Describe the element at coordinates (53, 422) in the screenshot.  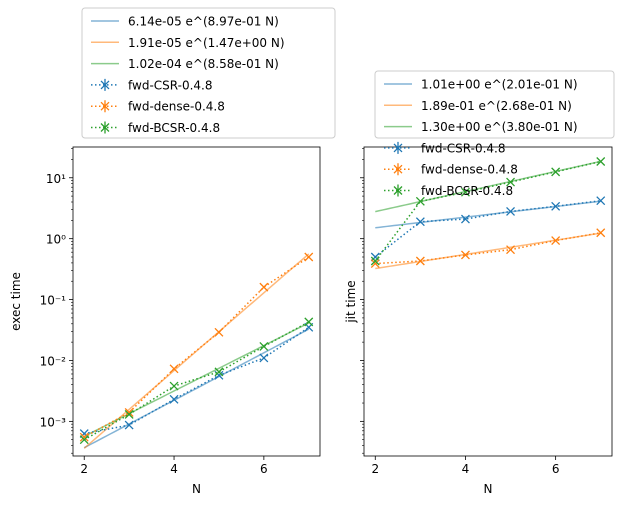
I see `y-tick-label: 10⁻³` at that location.